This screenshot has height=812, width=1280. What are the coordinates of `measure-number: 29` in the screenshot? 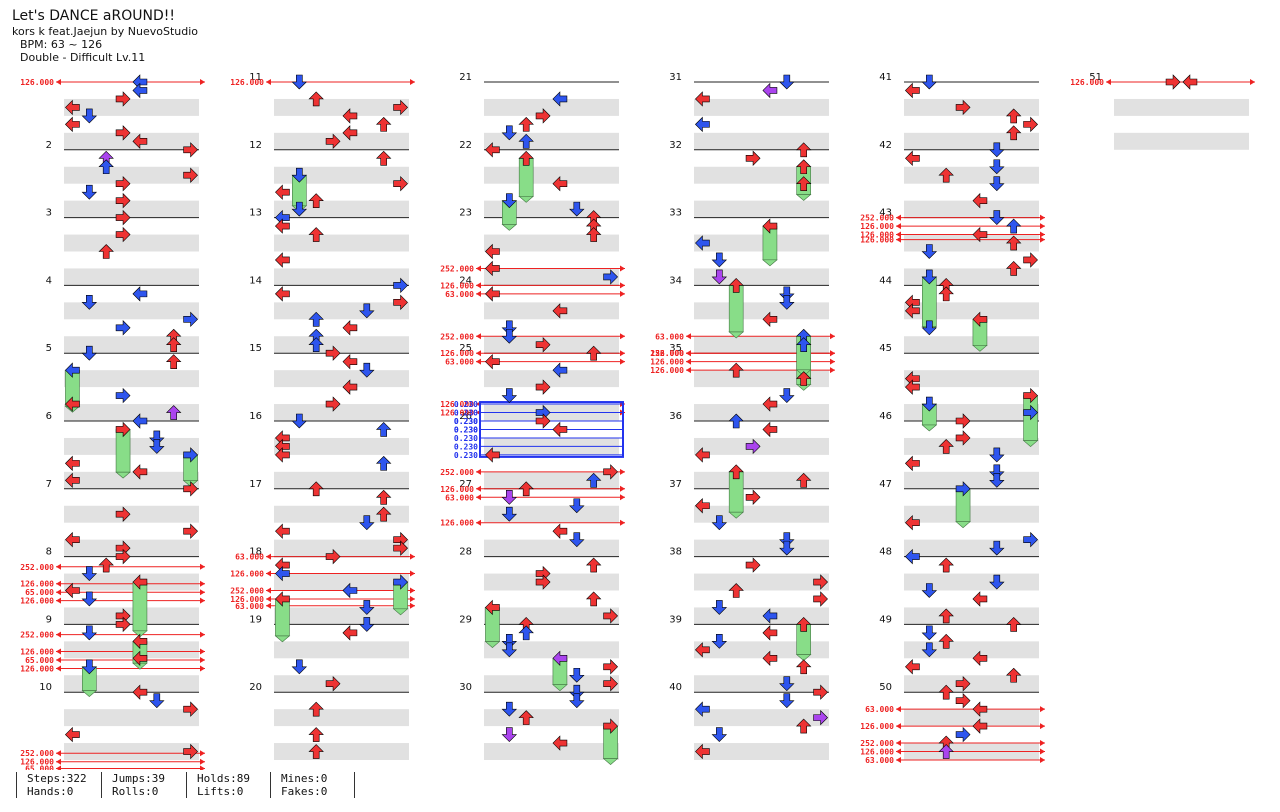 It's located at (465, 619).